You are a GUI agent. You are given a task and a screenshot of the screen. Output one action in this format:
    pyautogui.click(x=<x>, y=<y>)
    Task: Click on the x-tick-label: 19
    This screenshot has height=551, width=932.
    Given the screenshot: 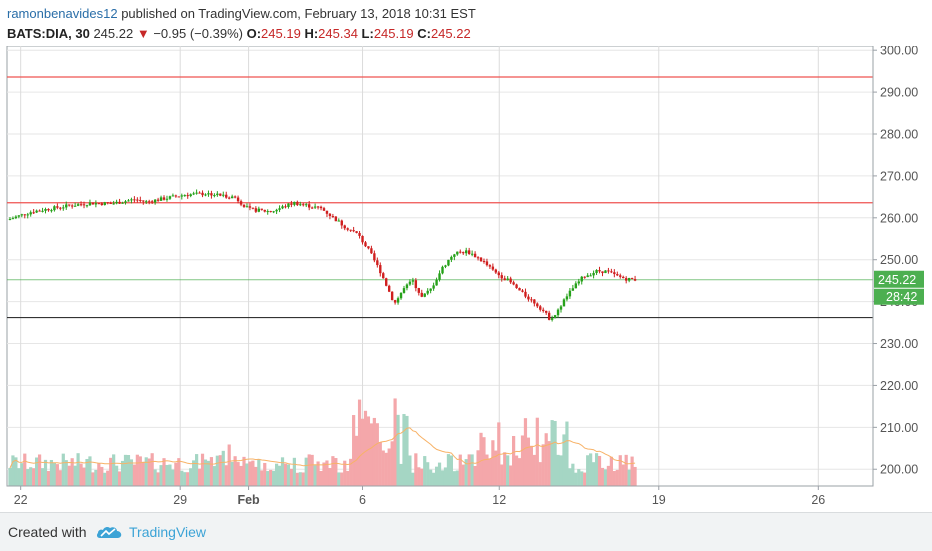 What is the action you would take?
    pyautogui.click(x=659, y=500)
    